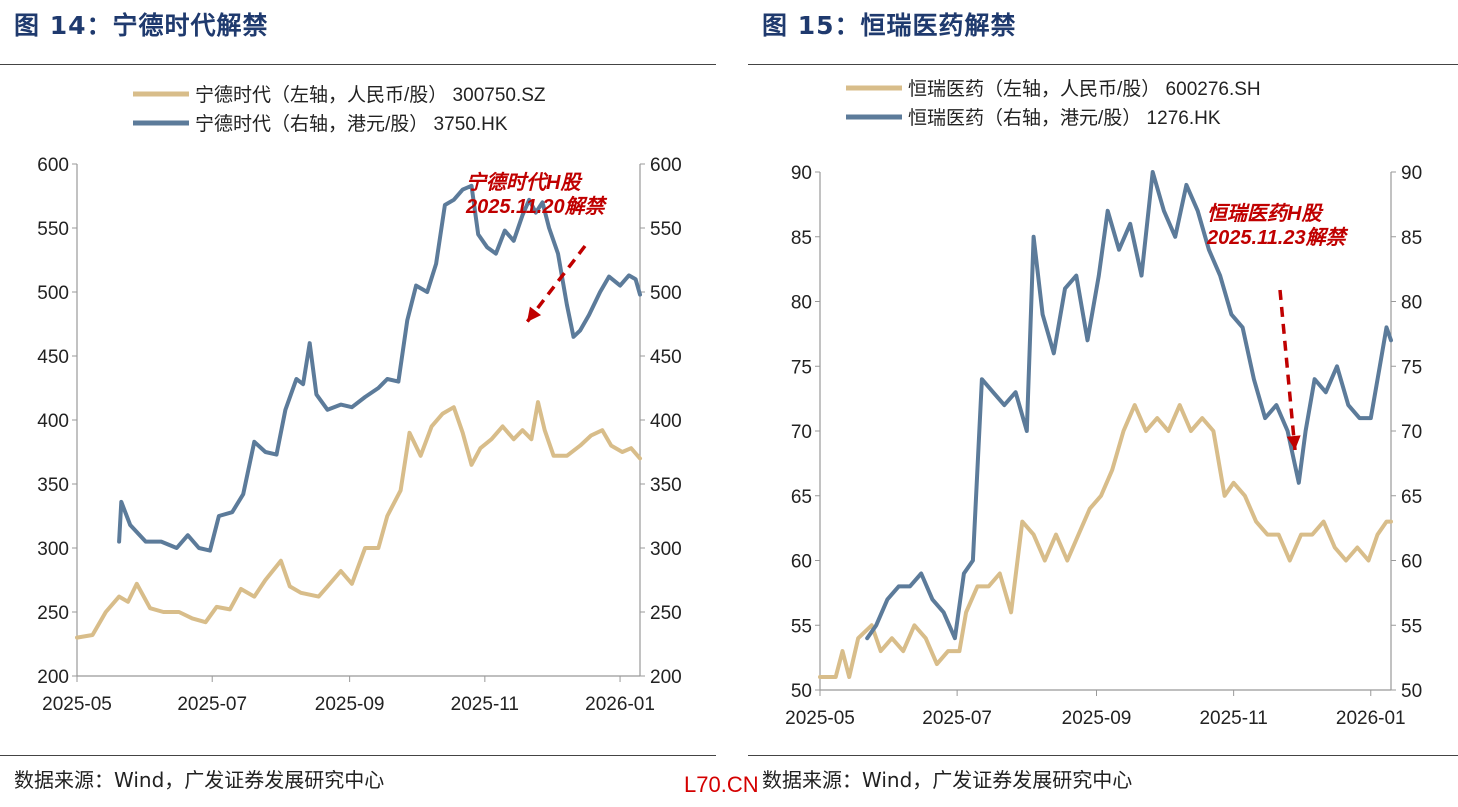  I want to click on y-tick-label-left: 70, so click(801, 432).